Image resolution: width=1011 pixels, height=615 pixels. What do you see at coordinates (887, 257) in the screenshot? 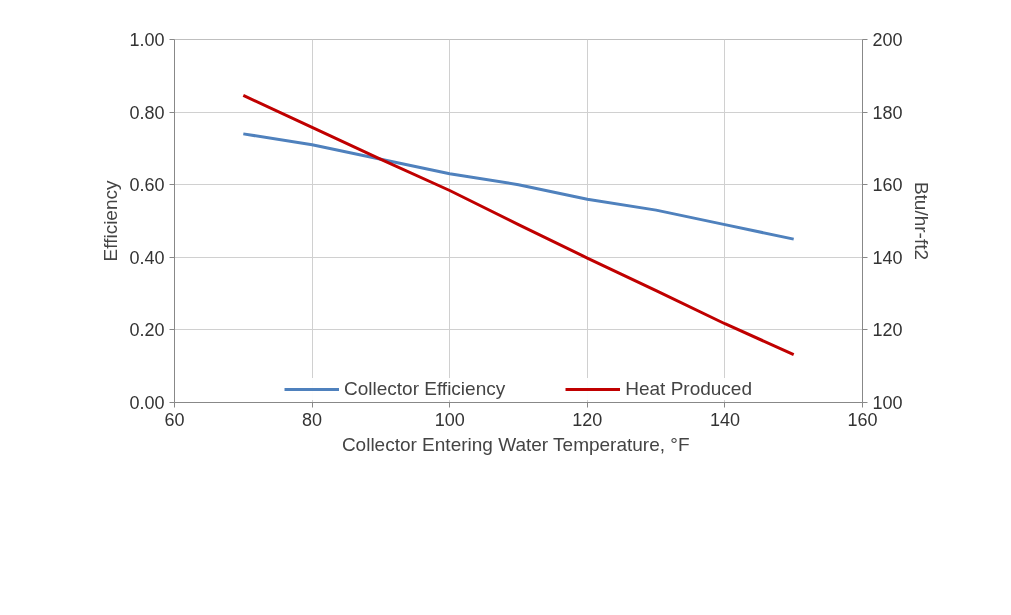
I see `y2-tick-label: 140` at bounding box center [887, 257].